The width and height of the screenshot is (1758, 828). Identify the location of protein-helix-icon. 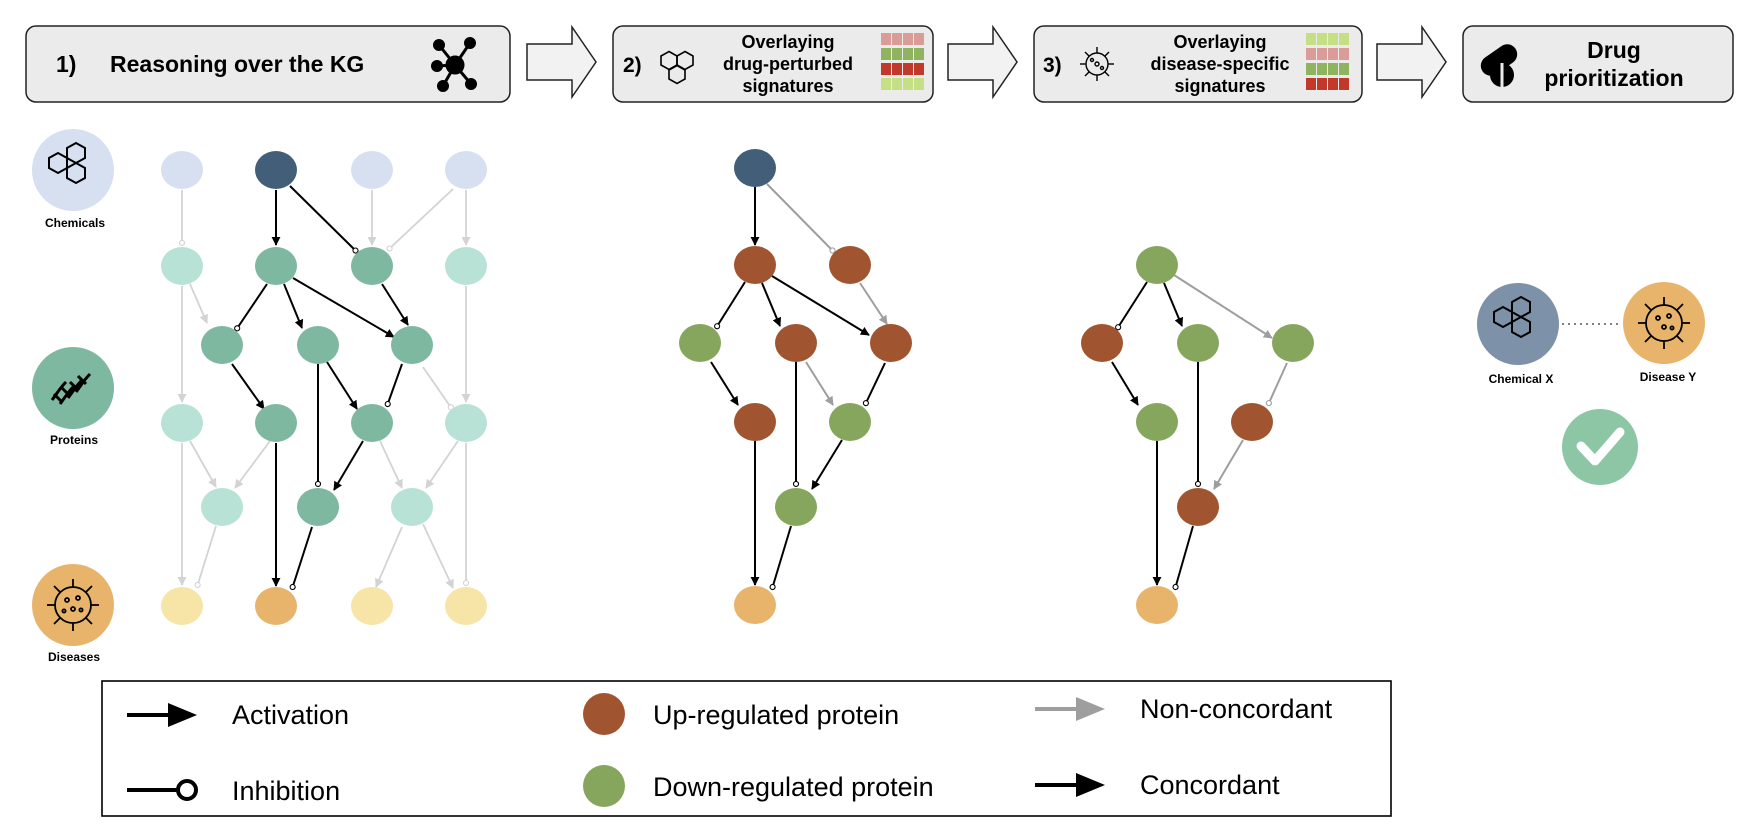
(71, 388).